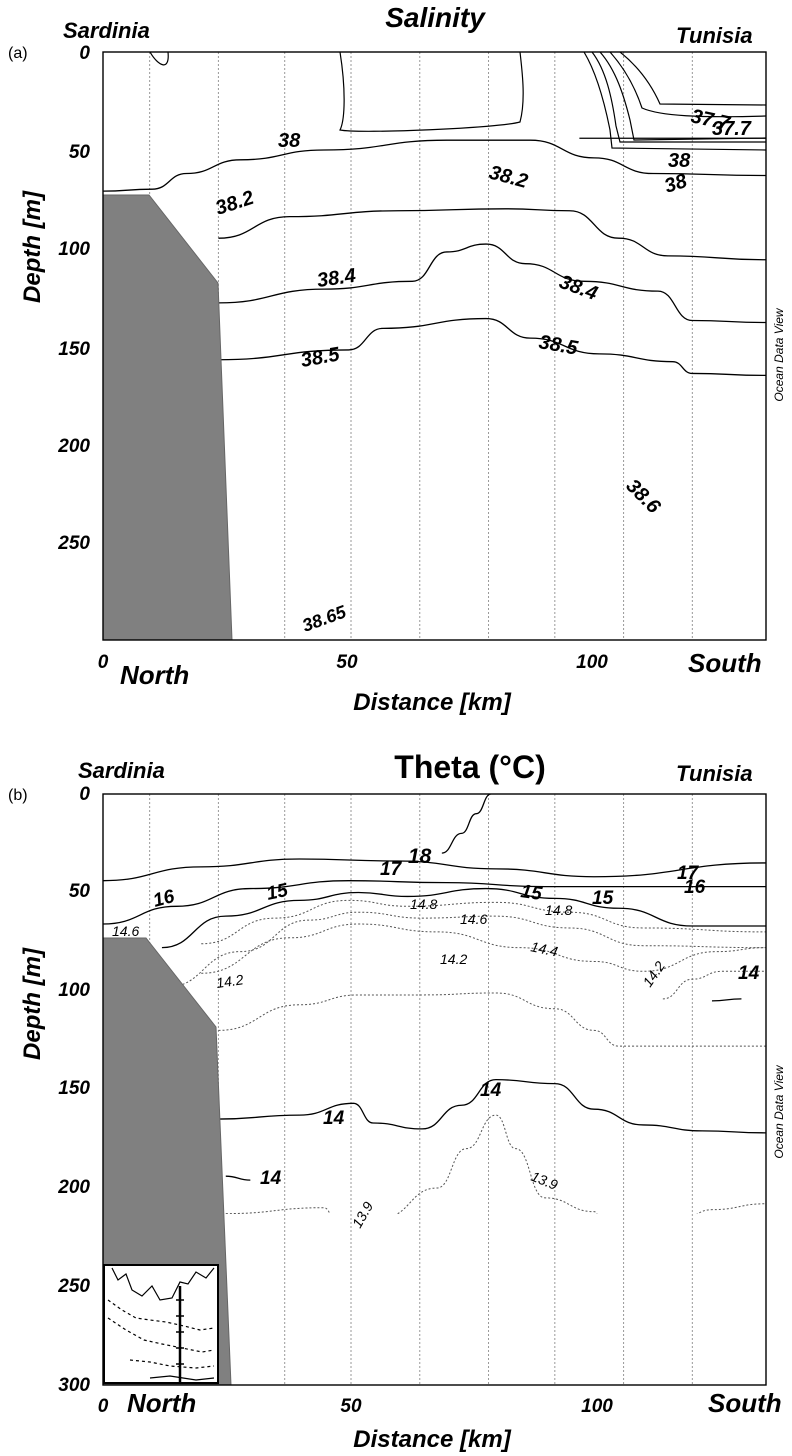 Image resolution: width=792 pixels, height=1456 pixels. I want to click on inset-map, so click(161, 1324).